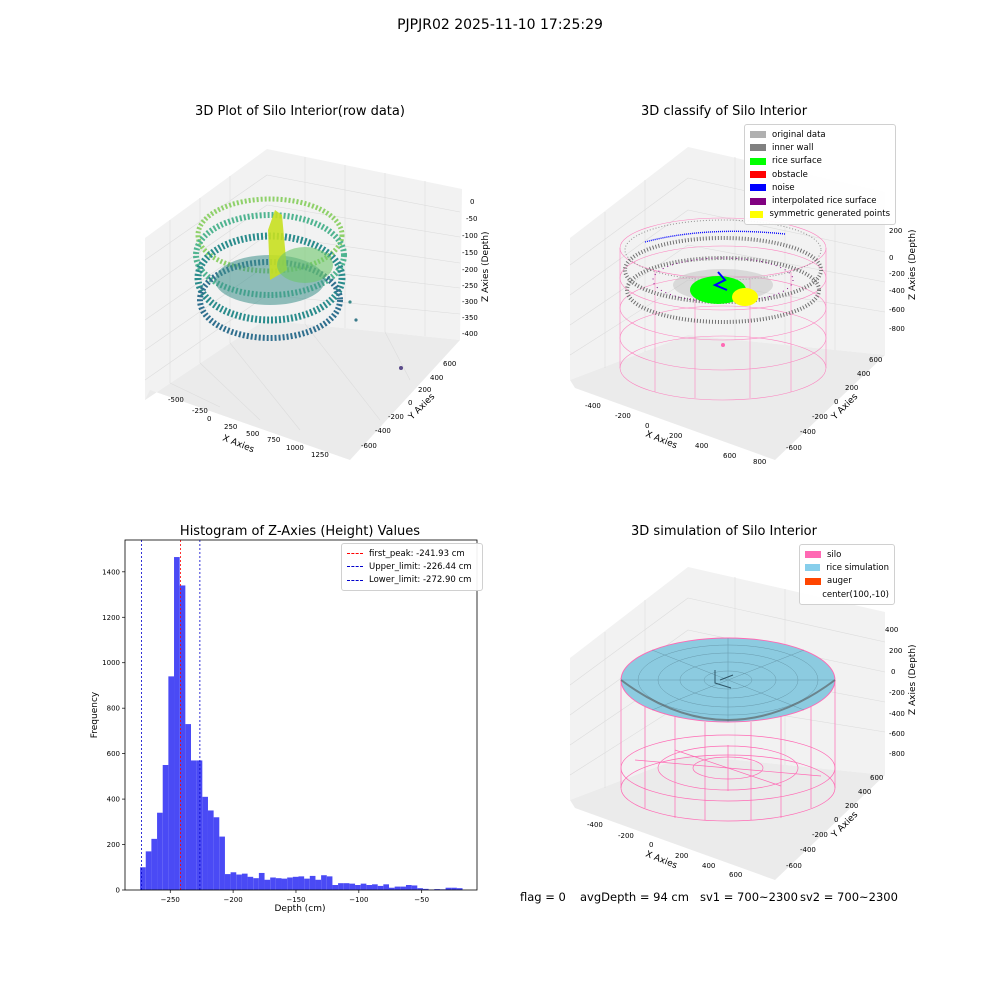  Describe the element at coordinates (470, 253) in the screenshot. I see `svg-text: -150` at that location.